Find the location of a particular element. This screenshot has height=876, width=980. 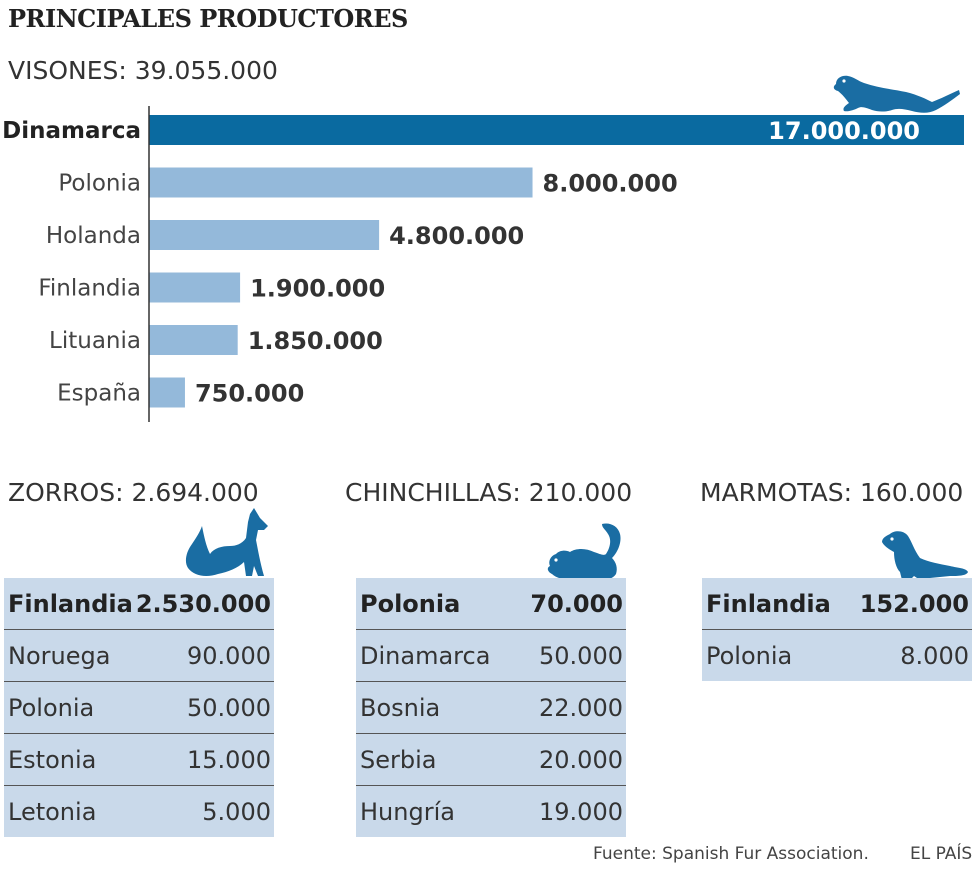

category-label: Finlandia is located at coordinates (89, 289).